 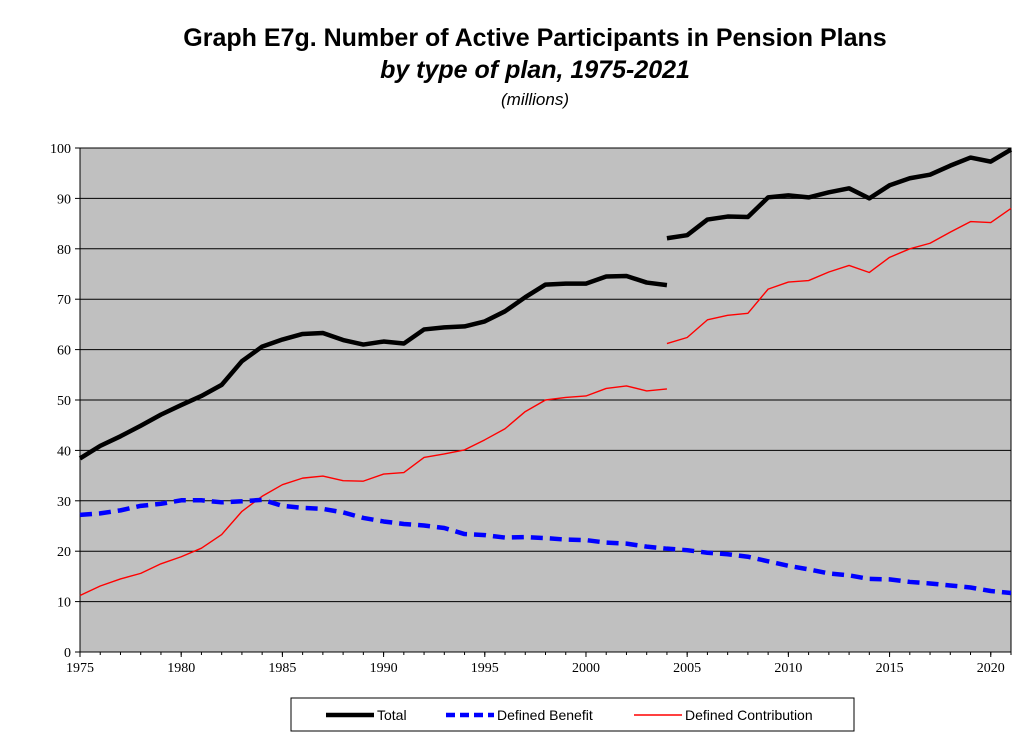 I want to click on y-tick-label: 70, so click(x=64, y=300).